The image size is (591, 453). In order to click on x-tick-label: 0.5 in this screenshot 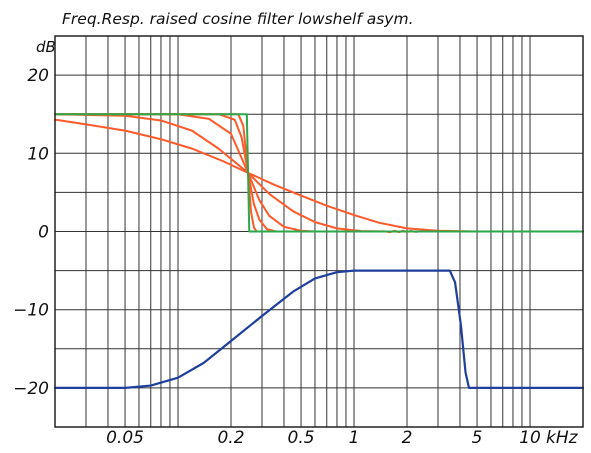, I will do `click(301, 438)`.